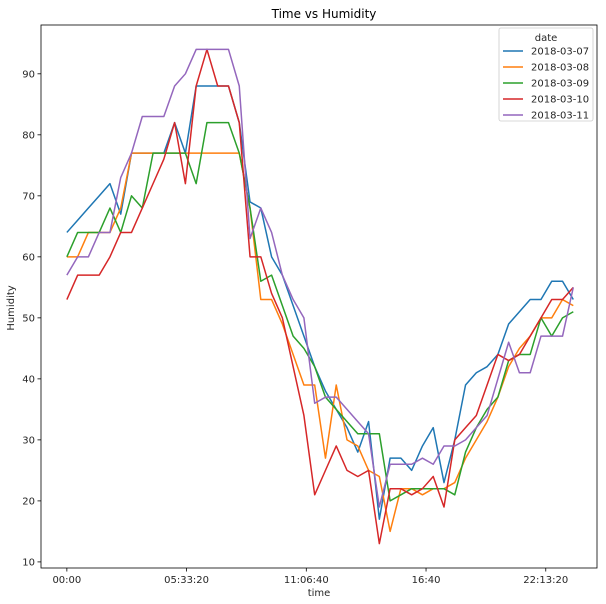 The width and height of the screenshot is (606, 604). What do you see at coordinates (324, 14) in the screenshot?
I see `chart-title: Time vs Humidity` at bounding box center [324, 14].